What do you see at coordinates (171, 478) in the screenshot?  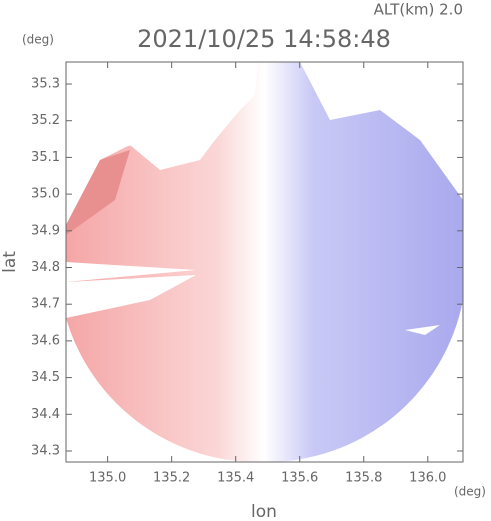 I see `x-tick-label: 135.2` at bounding box center [171, 478].